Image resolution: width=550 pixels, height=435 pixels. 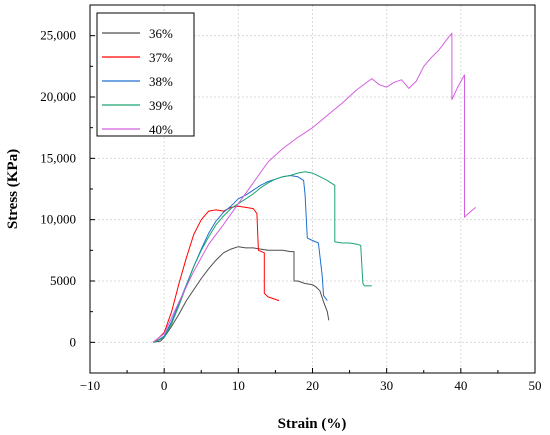 I want to click on y-tick-label: 25,000, so click(x=58, y=35).